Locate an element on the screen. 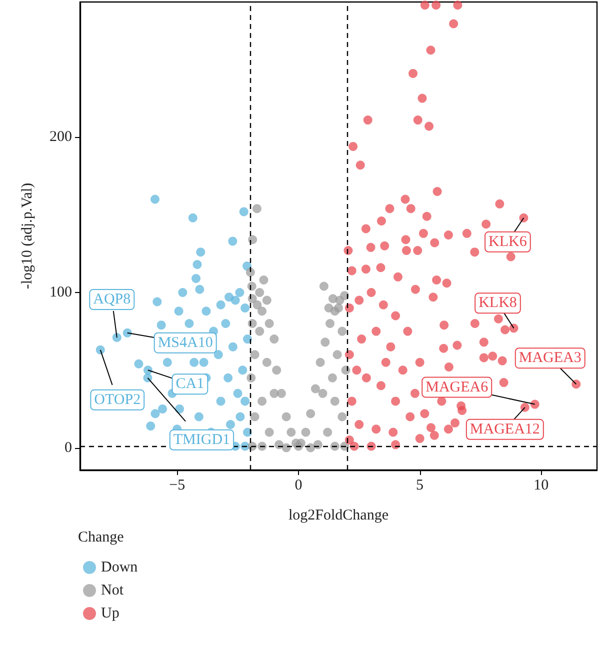 The height and width of the screenshot is (660, 600). x-tick-label: 10 is located at coordinates (541, 486).